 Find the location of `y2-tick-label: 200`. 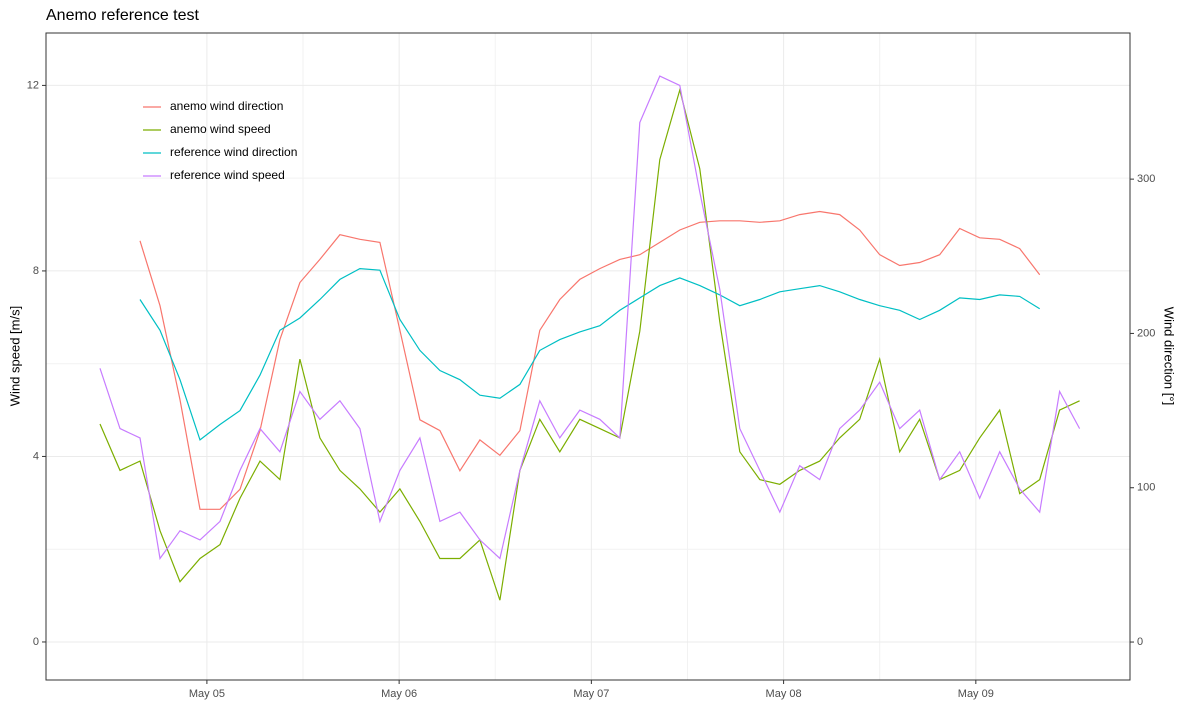

y2-tick-label: 200 is located at coordinates (1146, 333).